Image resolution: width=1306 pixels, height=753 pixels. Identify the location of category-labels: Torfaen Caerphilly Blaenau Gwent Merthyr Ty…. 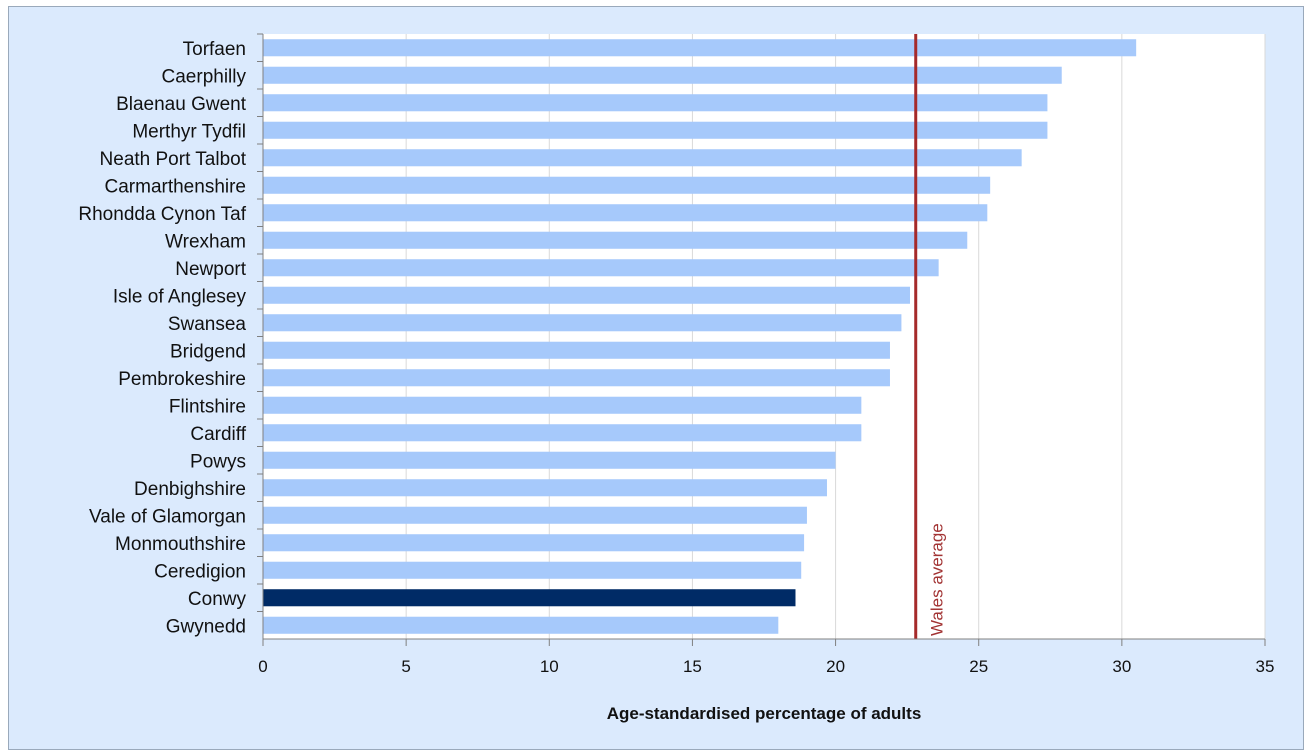
(162, 338).